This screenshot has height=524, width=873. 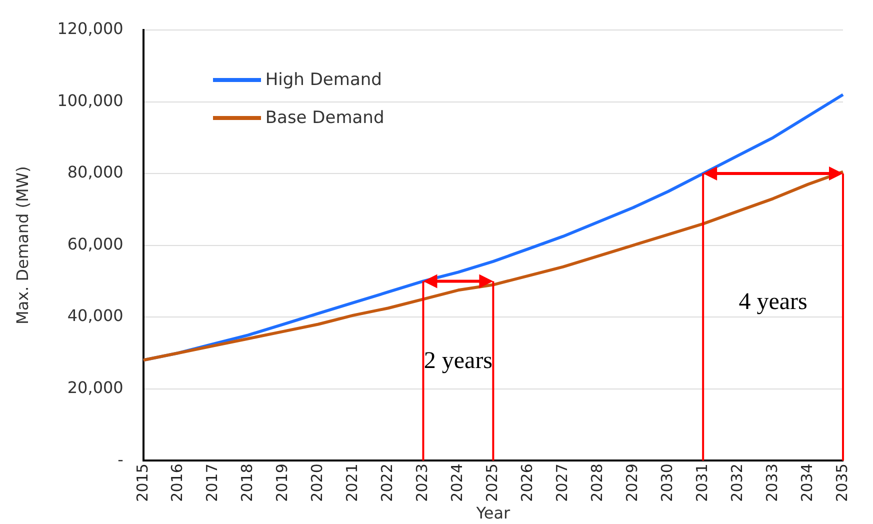 I want to click on y-tick-label: 80,000, so click(x=95, y=172).